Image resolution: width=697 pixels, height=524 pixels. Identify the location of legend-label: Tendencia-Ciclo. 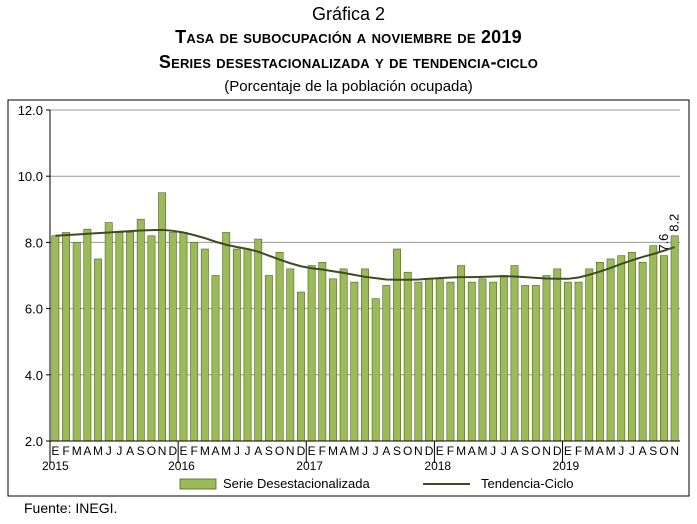
(527, 483).